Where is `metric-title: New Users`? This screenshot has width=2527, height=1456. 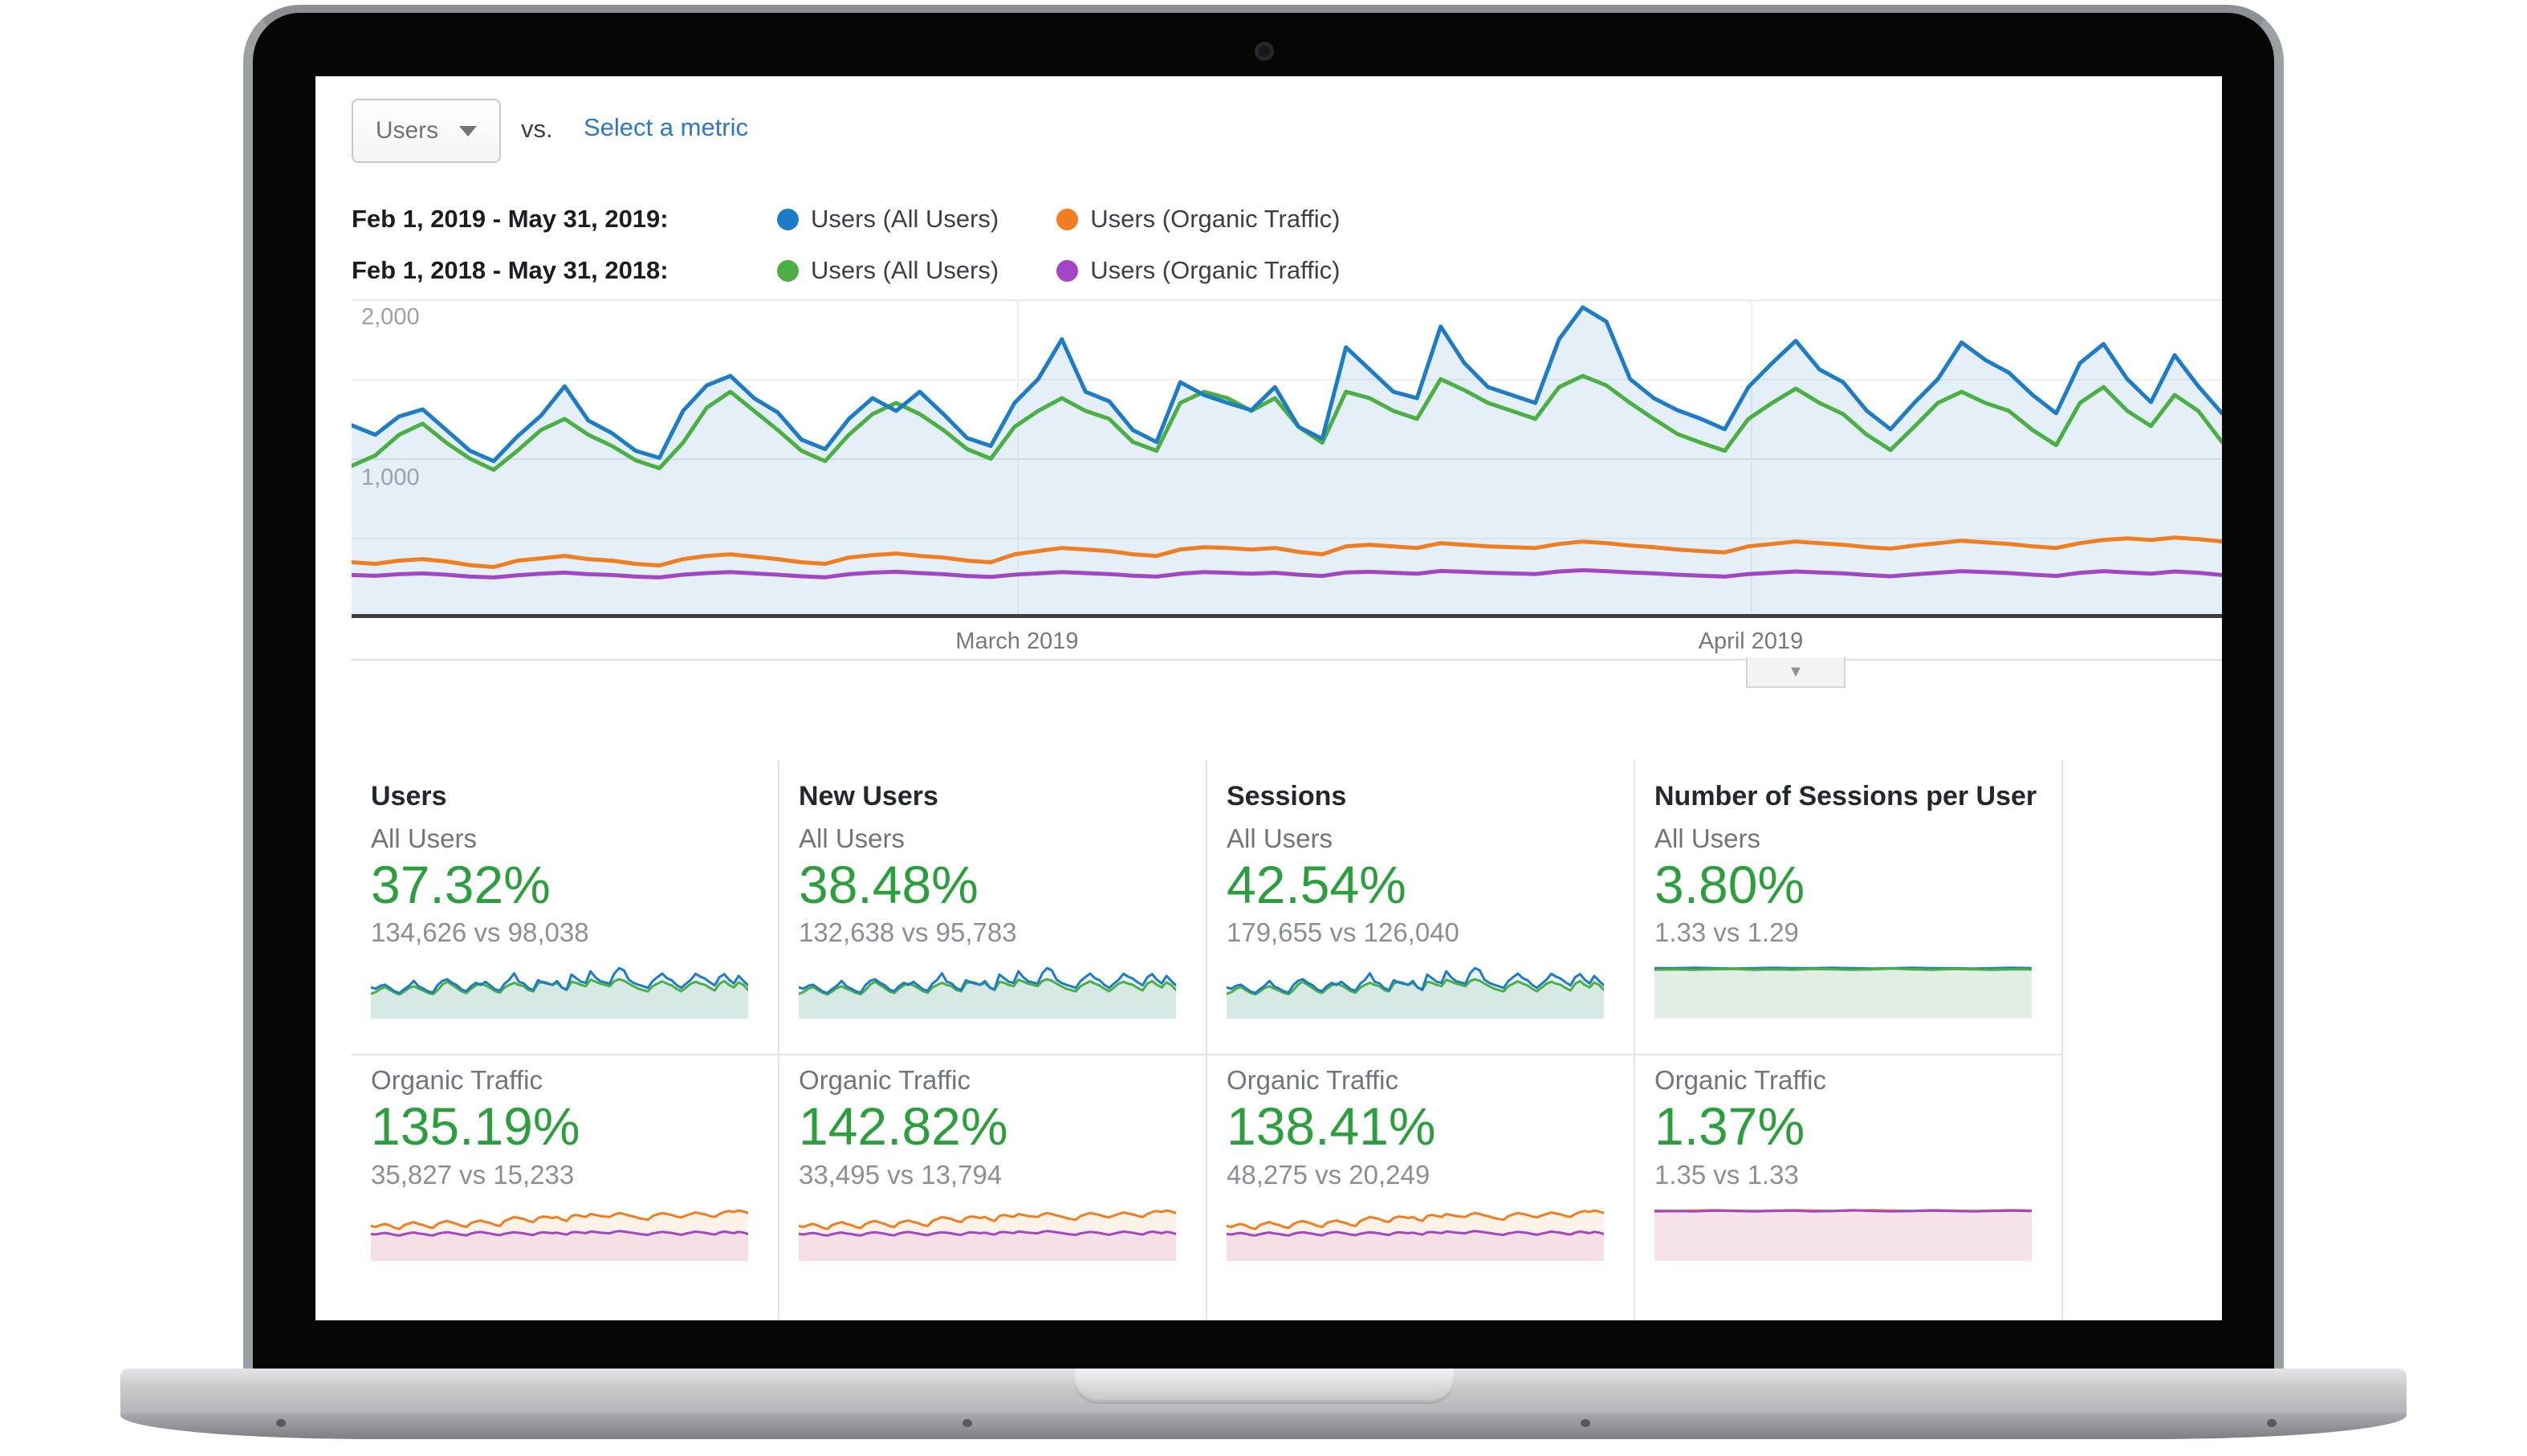 metric-title: New Users is located at coordinates (869, 796).